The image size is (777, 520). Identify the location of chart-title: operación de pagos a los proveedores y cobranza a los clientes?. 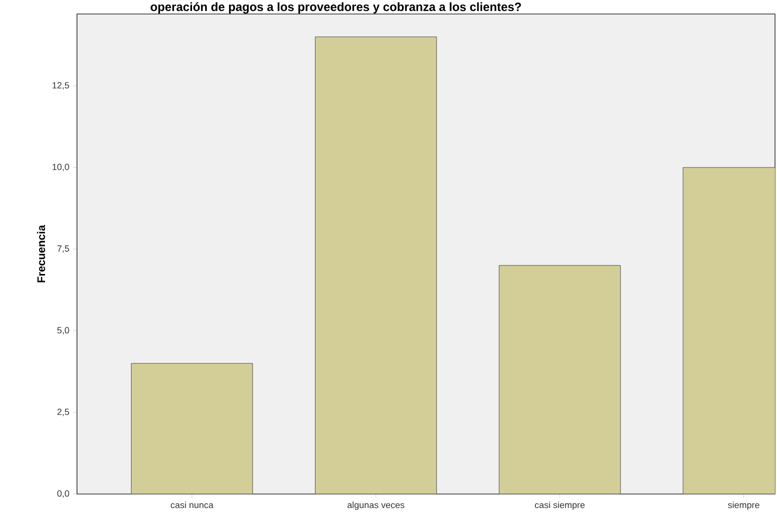
(335, 8).